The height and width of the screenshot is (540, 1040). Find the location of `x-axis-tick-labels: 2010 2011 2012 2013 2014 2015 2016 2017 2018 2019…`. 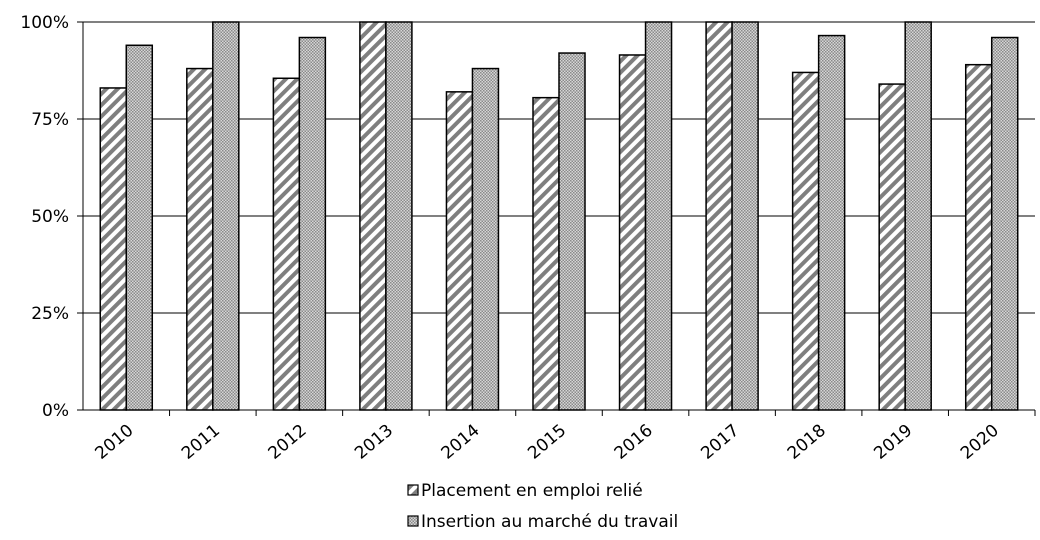

x-axis-tick-labels: 2010 2011 2012 2013 2014 2015 2016 2017 2018 2019… is located at coordinates (546, 442).